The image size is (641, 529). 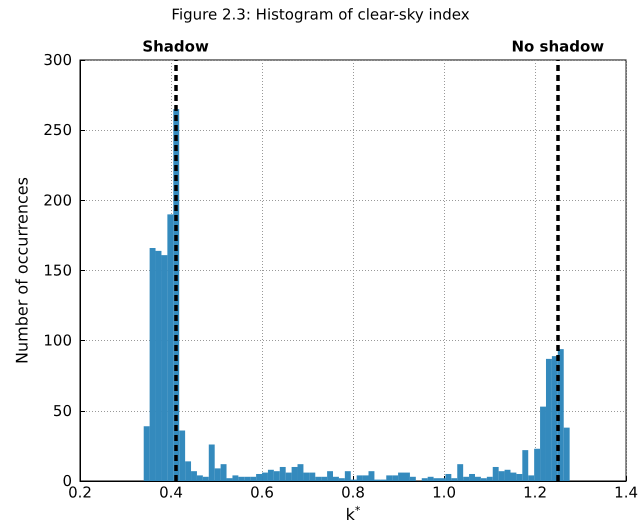 I want to click on x-tick-label: 1.2, so click(x=535, y=493).